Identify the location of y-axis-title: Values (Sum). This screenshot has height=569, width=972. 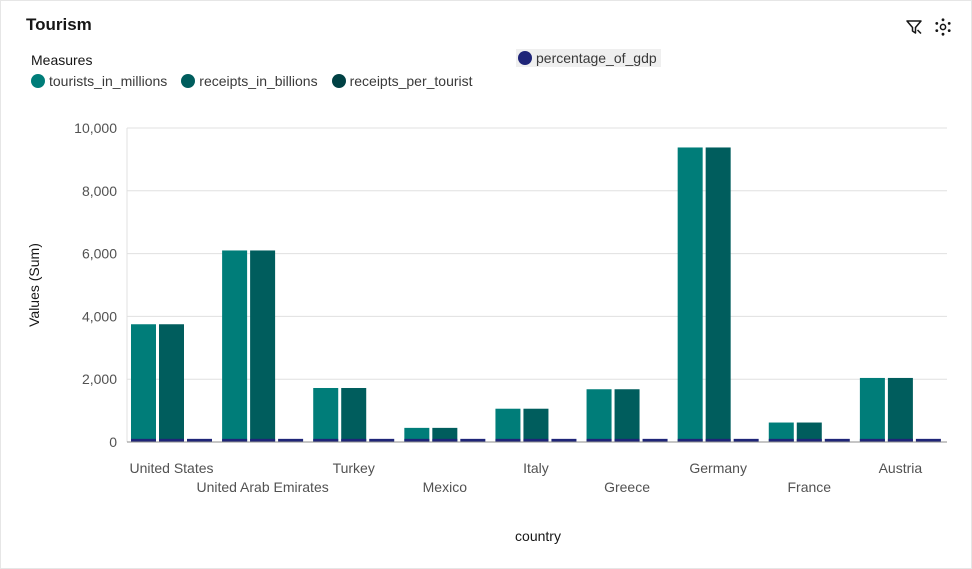
(34, 285).